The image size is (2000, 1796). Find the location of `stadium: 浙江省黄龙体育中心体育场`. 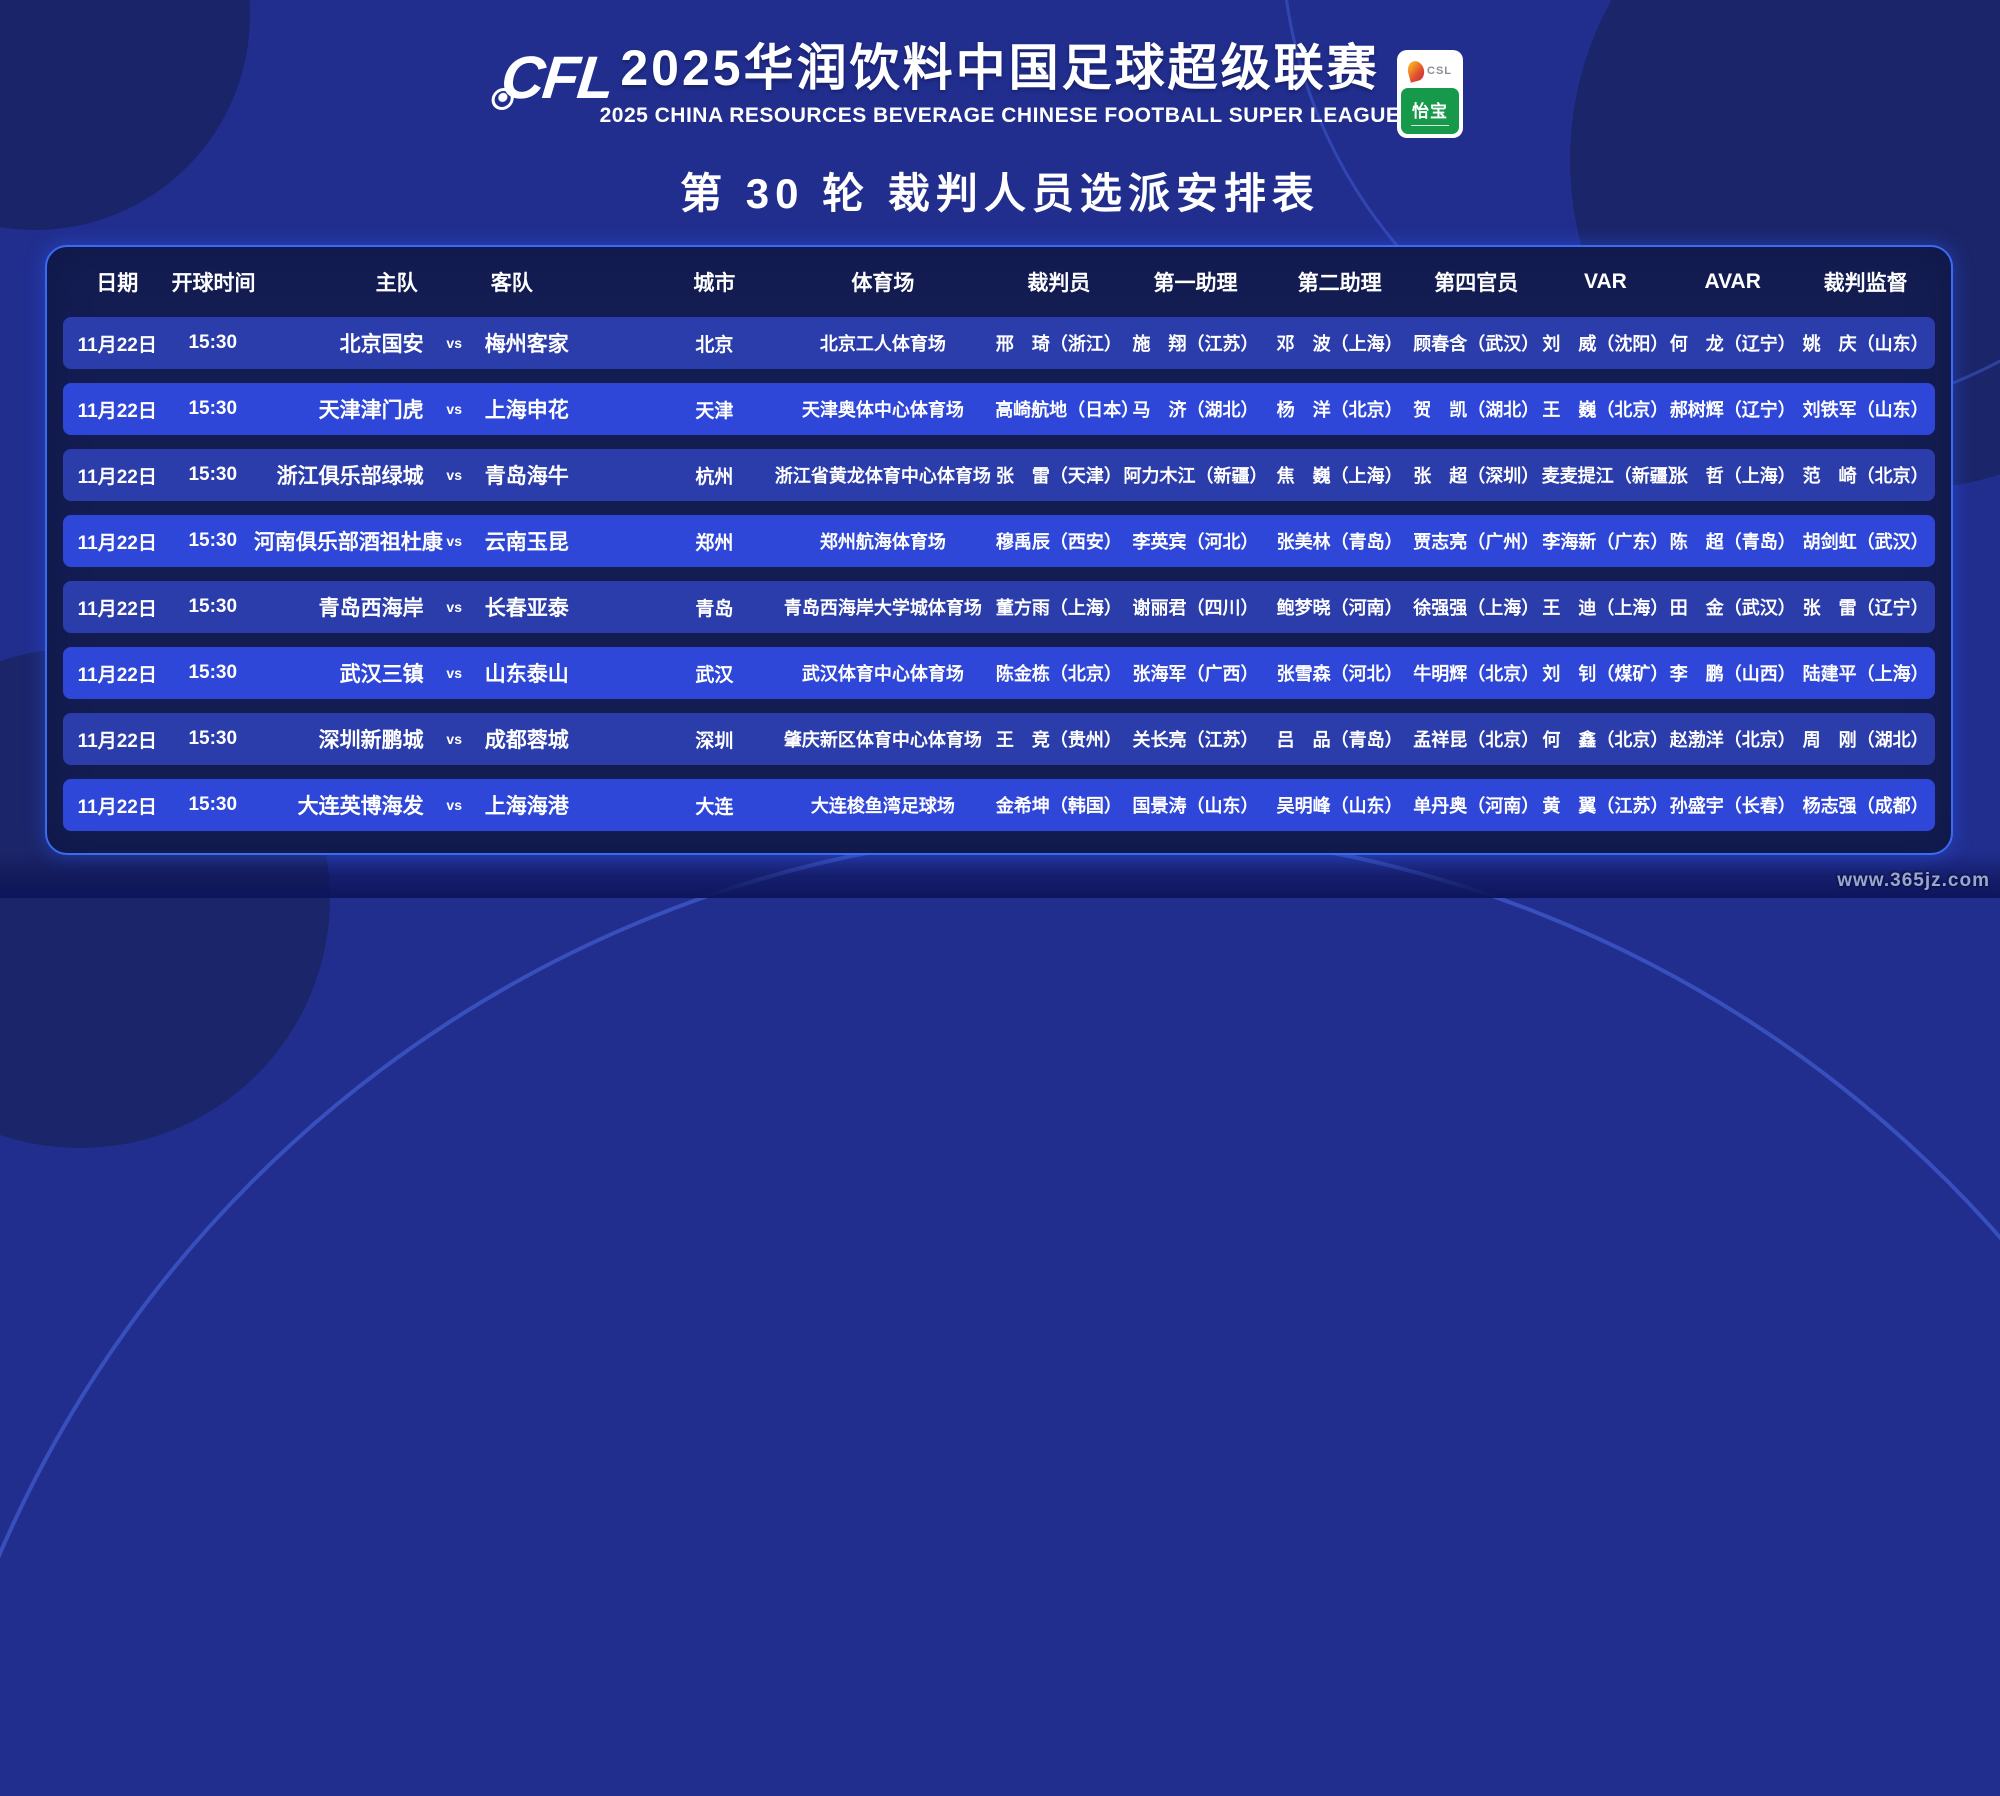

stadium: 浙江省黄龙体育中心体育场 is located at coordinates (882, 476).